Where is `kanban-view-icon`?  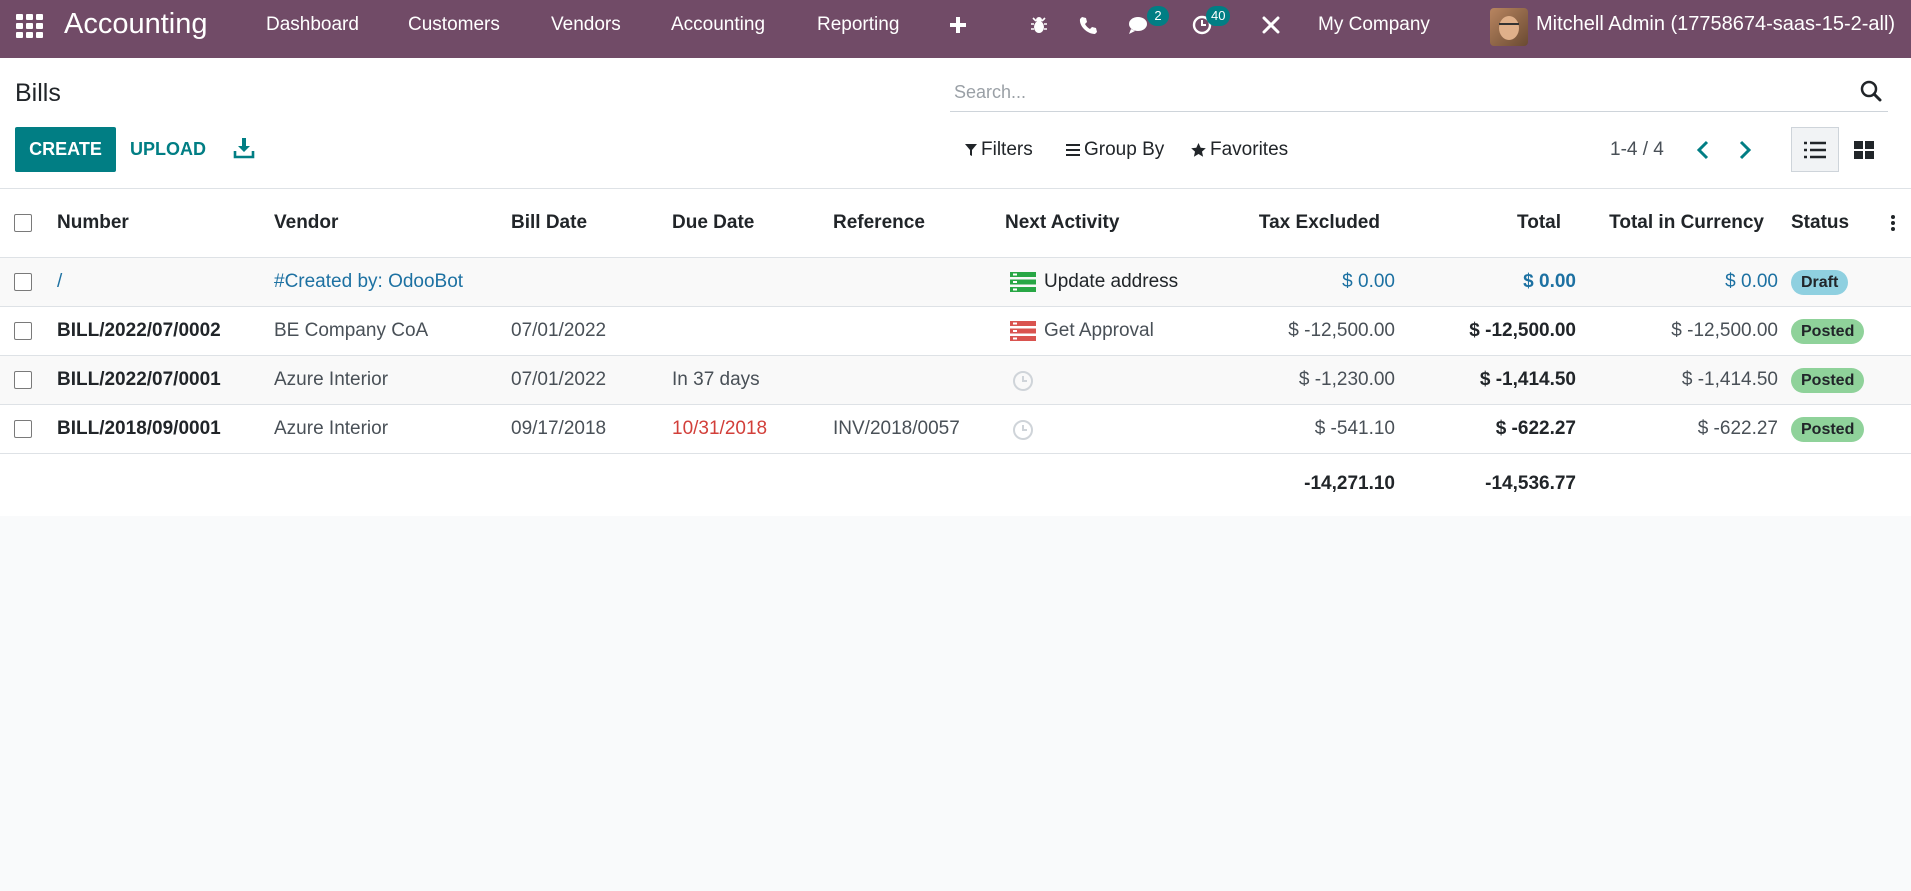 kanban-view-icon is located at coordinates (1864, 149).